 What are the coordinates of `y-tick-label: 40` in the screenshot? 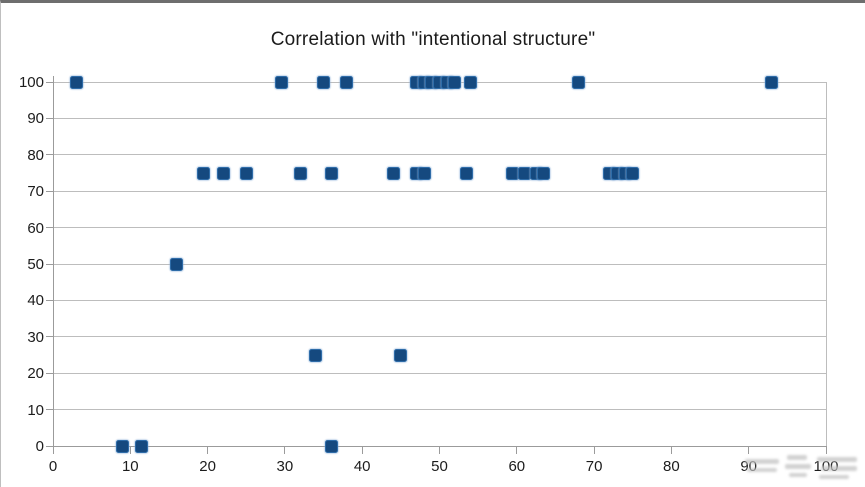 It's located at (35, 301).